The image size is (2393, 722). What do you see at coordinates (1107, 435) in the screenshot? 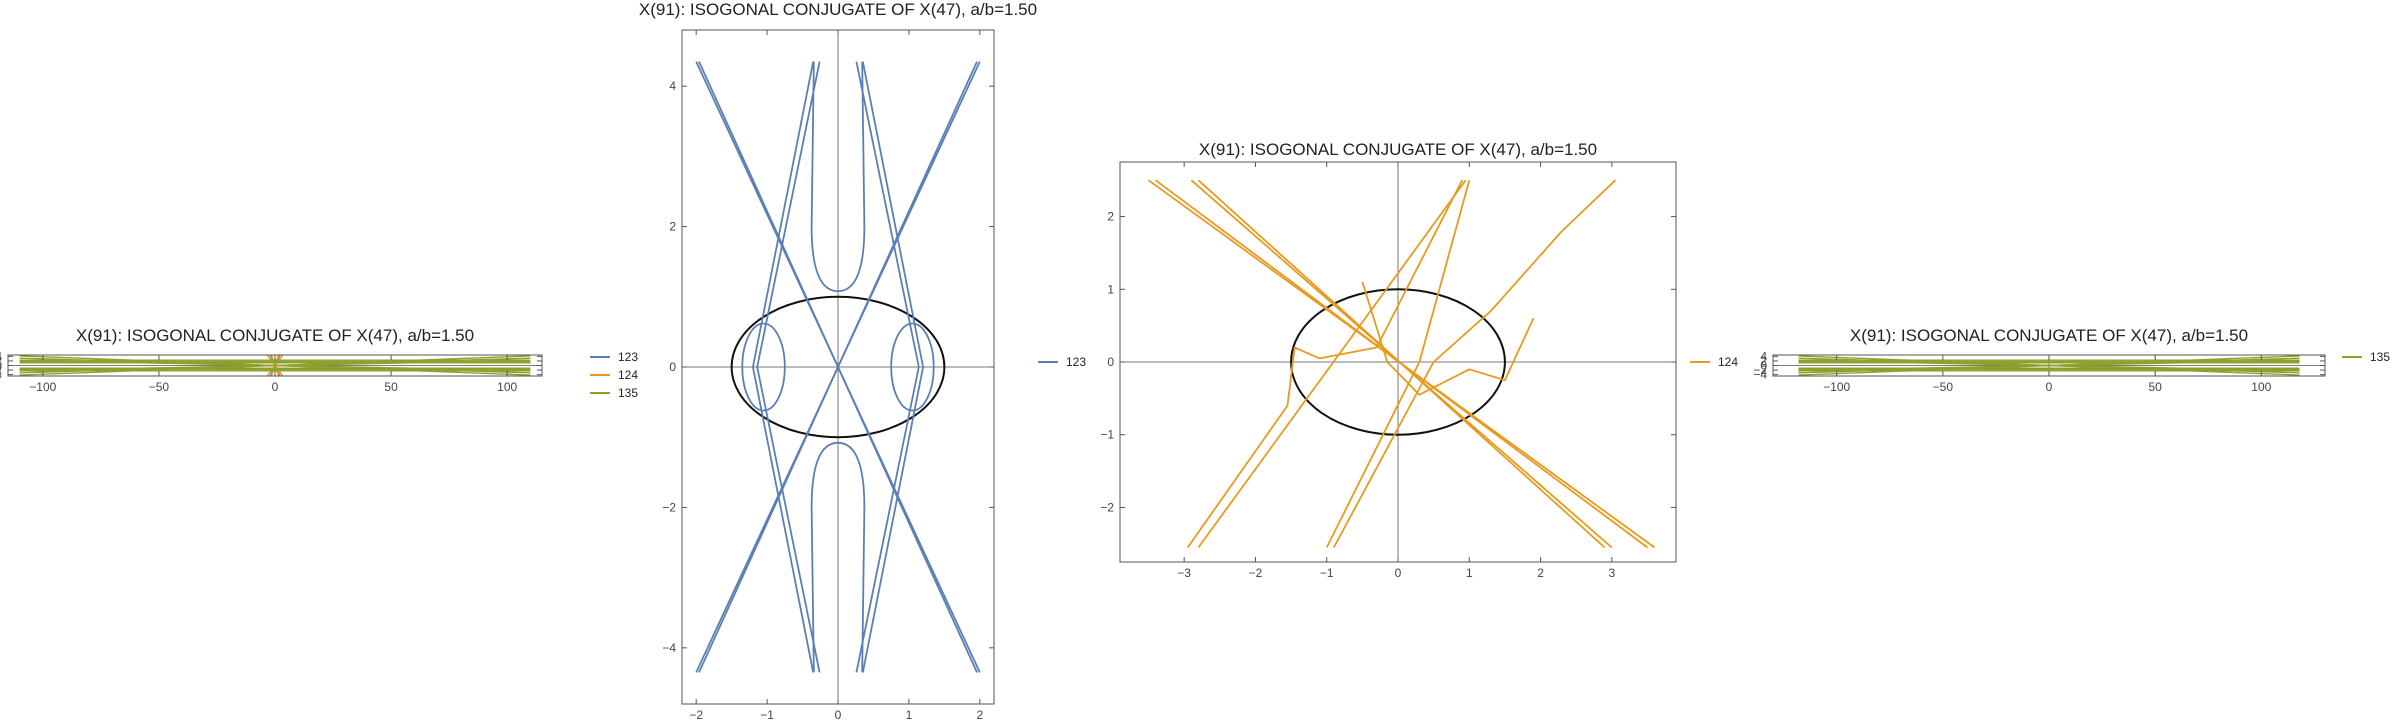
I see `y-tick-label: −1` at bounding box center [1107, 435].